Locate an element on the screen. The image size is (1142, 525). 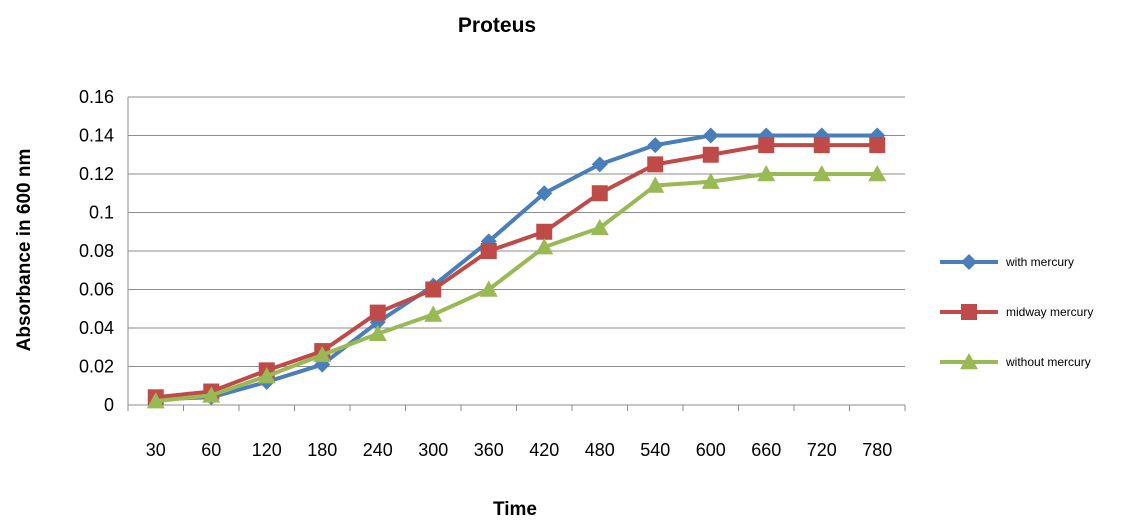
y-tick-label: 0 is located at coordinates (109, 405).